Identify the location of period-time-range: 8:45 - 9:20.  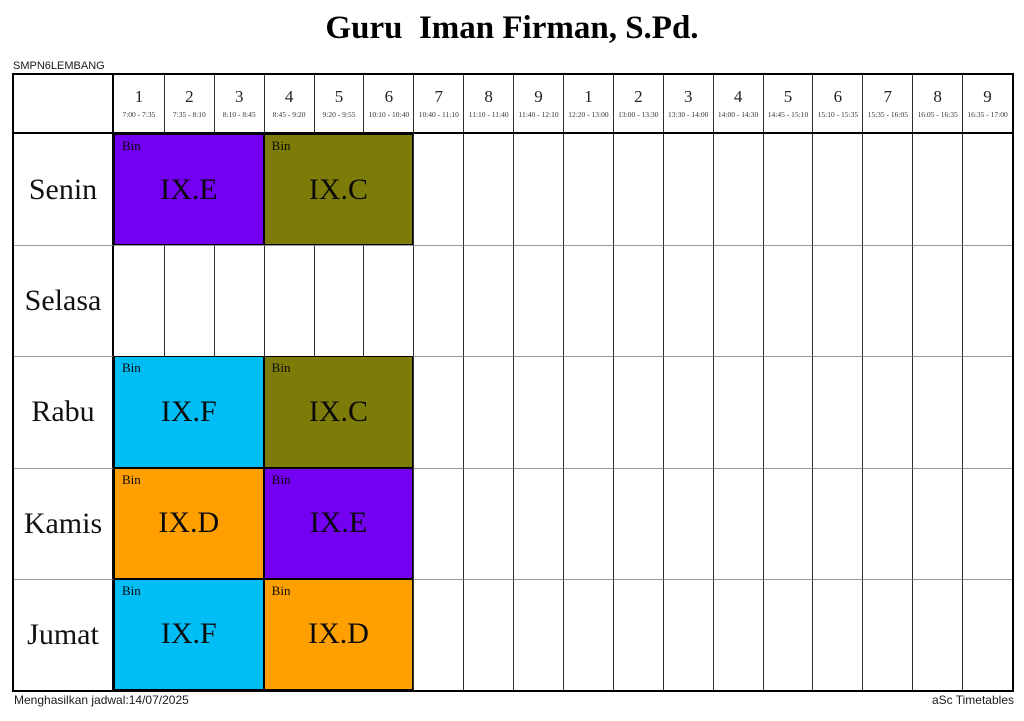
(289, 115).